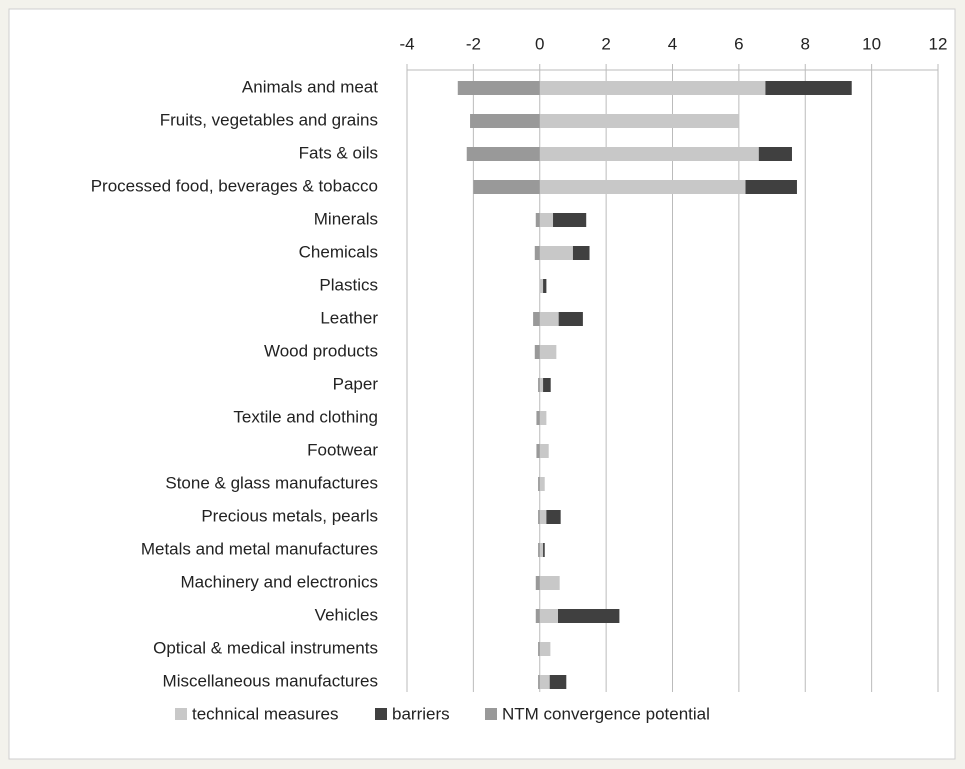  Describe the element at coordinates (473, 43) in the screenshot. I see `x-tick-label: -2` at that location.